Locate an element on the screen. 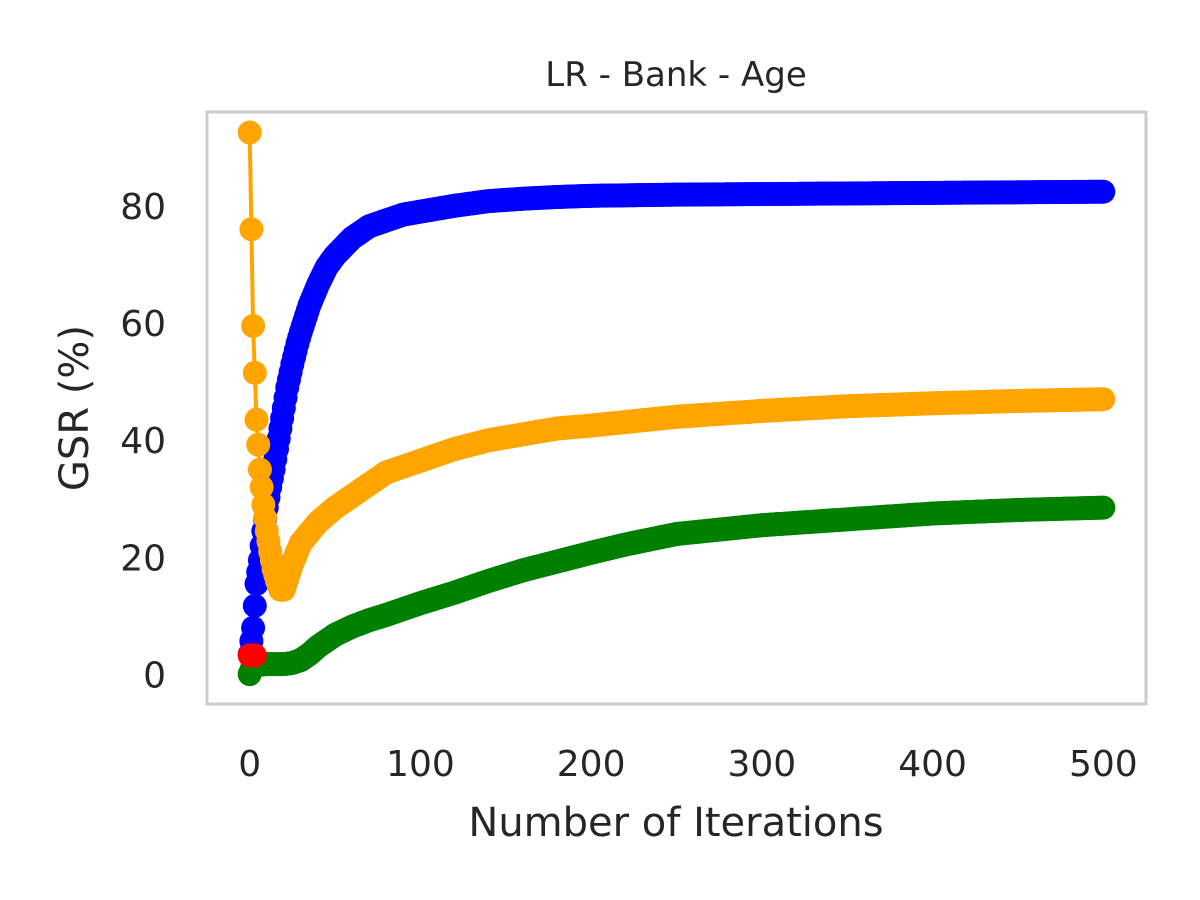 The image size is (1200, 900). y-tick-label: 80 is located at coordinates (143, 207).